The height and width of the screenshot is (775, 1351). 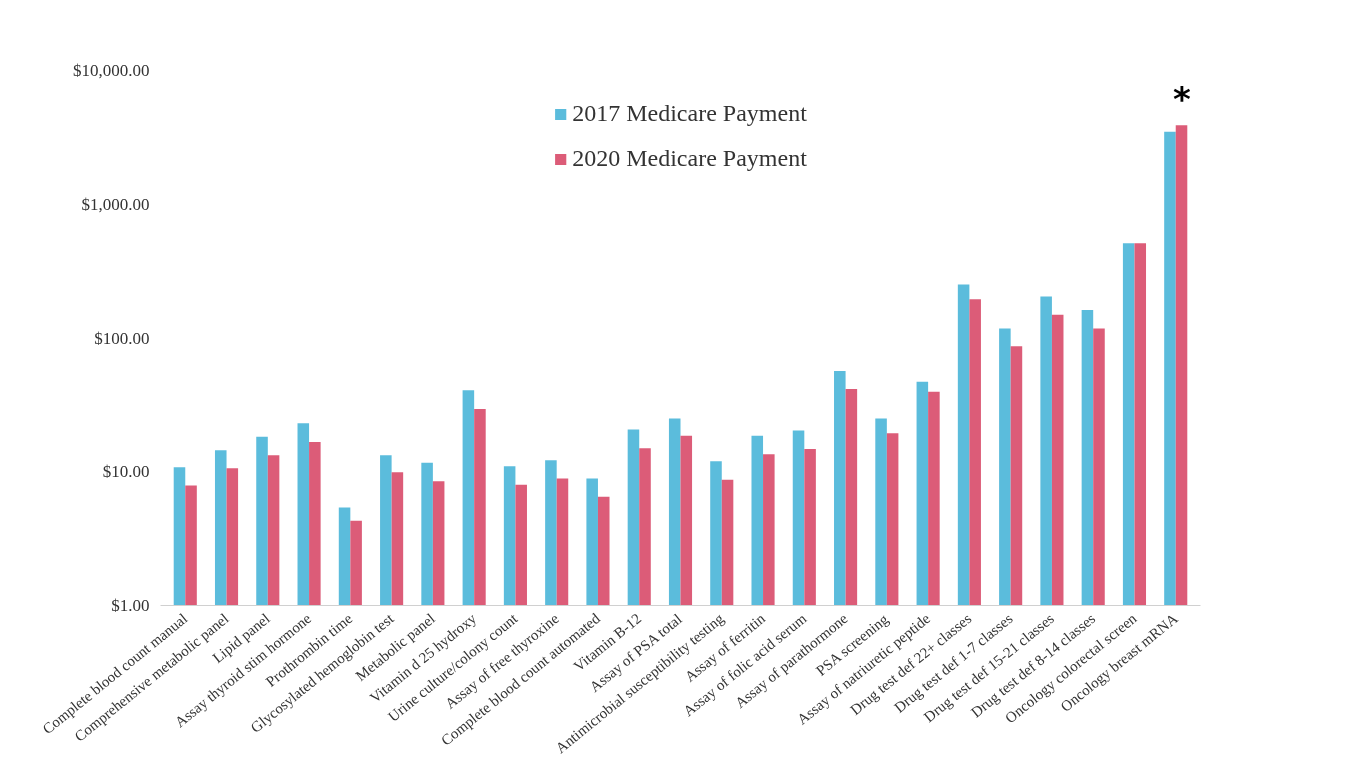 What do you see at coordinates (126, 472) in the screenshot?
I see `y-tick-label: $10.00` at bounding box center [126, 472].